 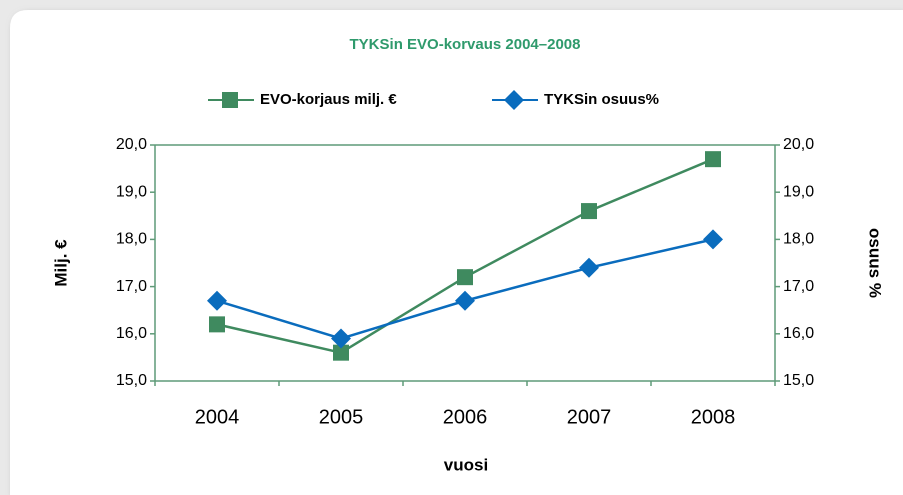 I want to click on y2-tick-label: 17,0, so click(x=798, y=286).